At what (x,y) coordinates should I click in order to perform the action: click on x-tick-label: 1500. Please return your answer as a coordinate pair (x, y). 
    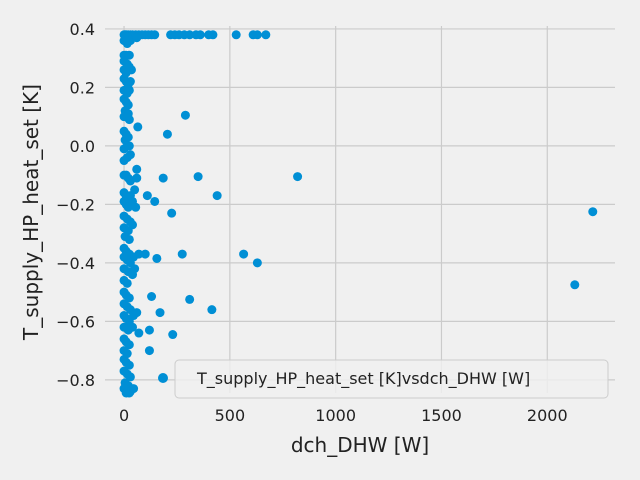
    Looking at the image, I should click on (441, 415).